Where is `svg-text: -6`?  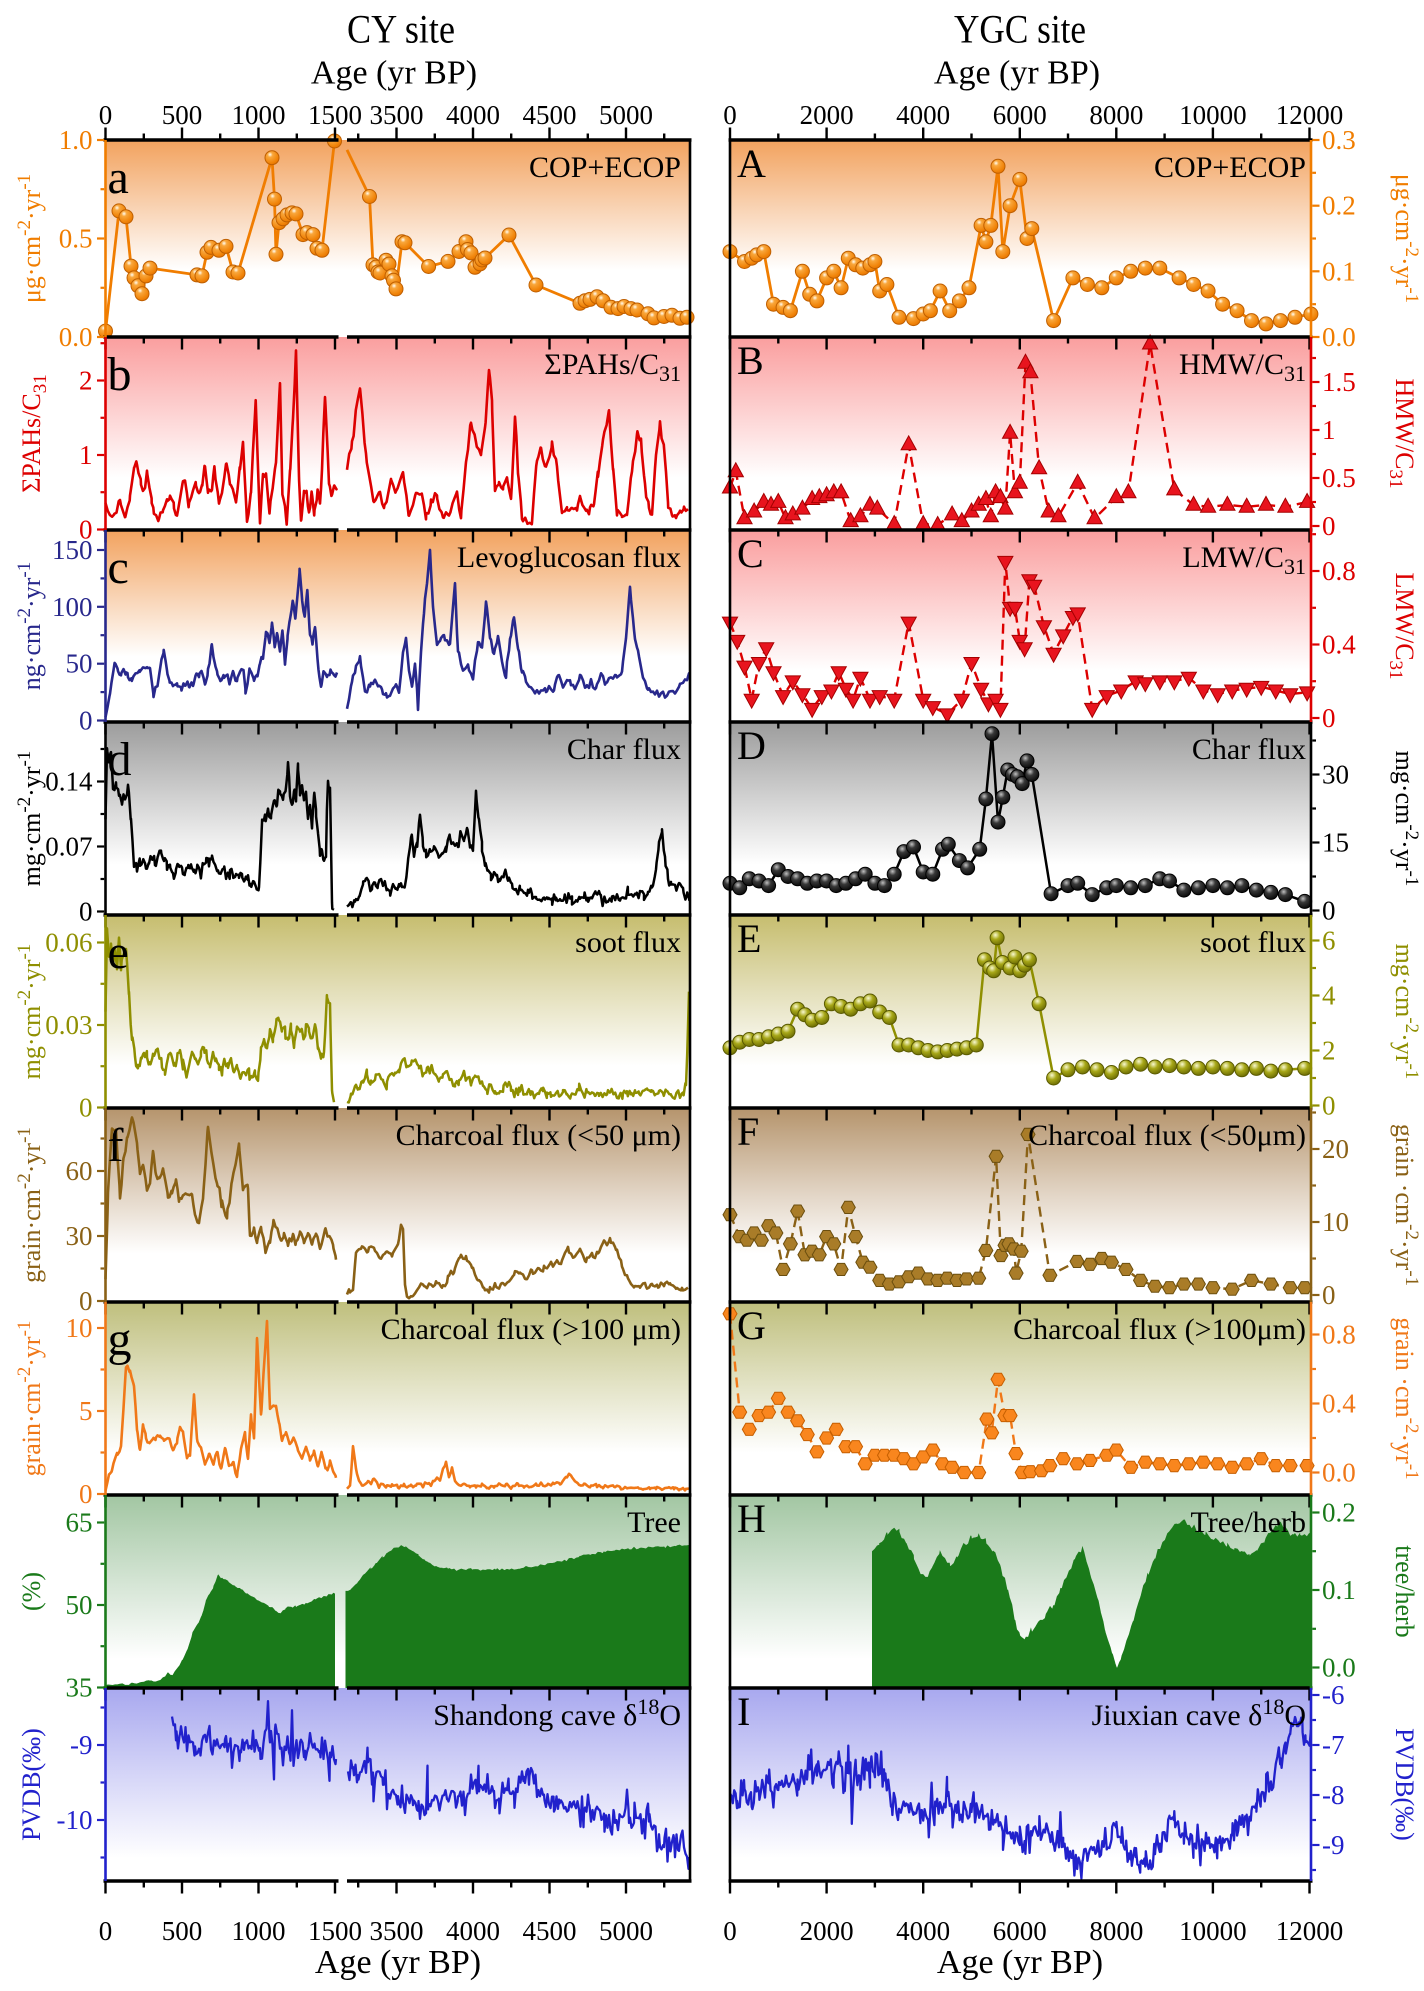
svg-text: -6 is located at coordinates (1333, 1695).